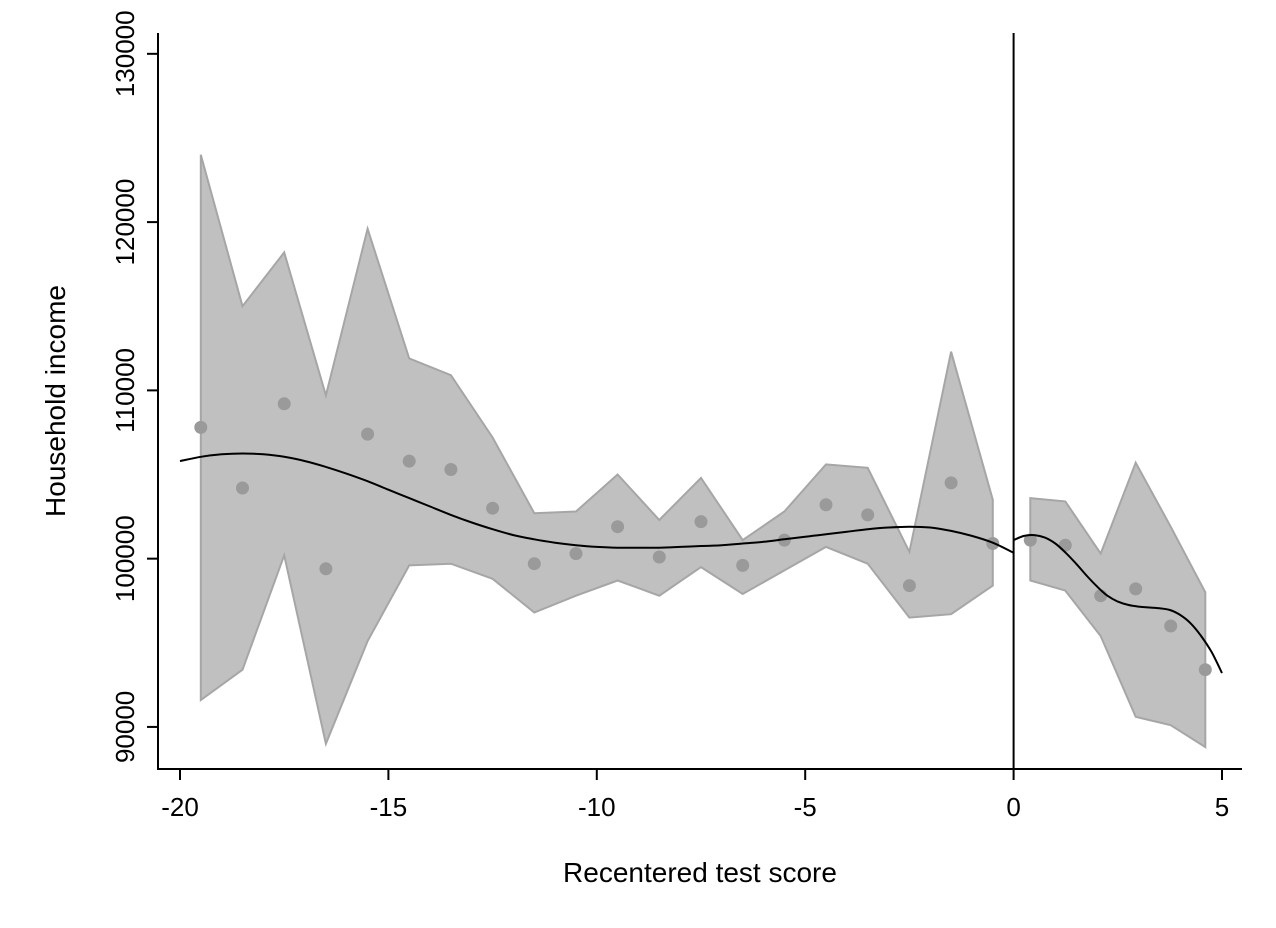  I want to click on y-tick-label: 100000, so click(125, 558).